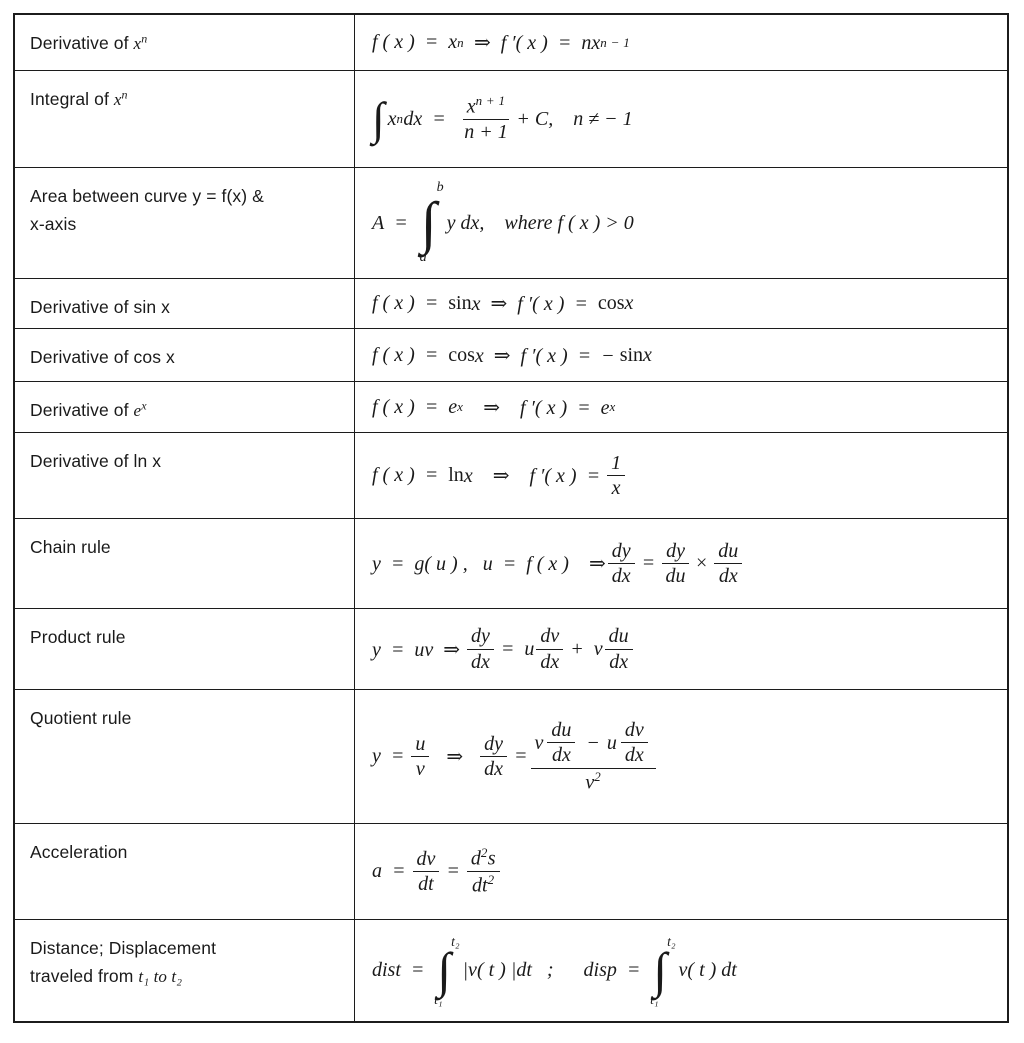 This screenshot has height=1043, width=1024. Describe the element at coordinates (540, 222) in the screenshot. I see `math-text: y dx, where f ( x ) > 0` at that location.